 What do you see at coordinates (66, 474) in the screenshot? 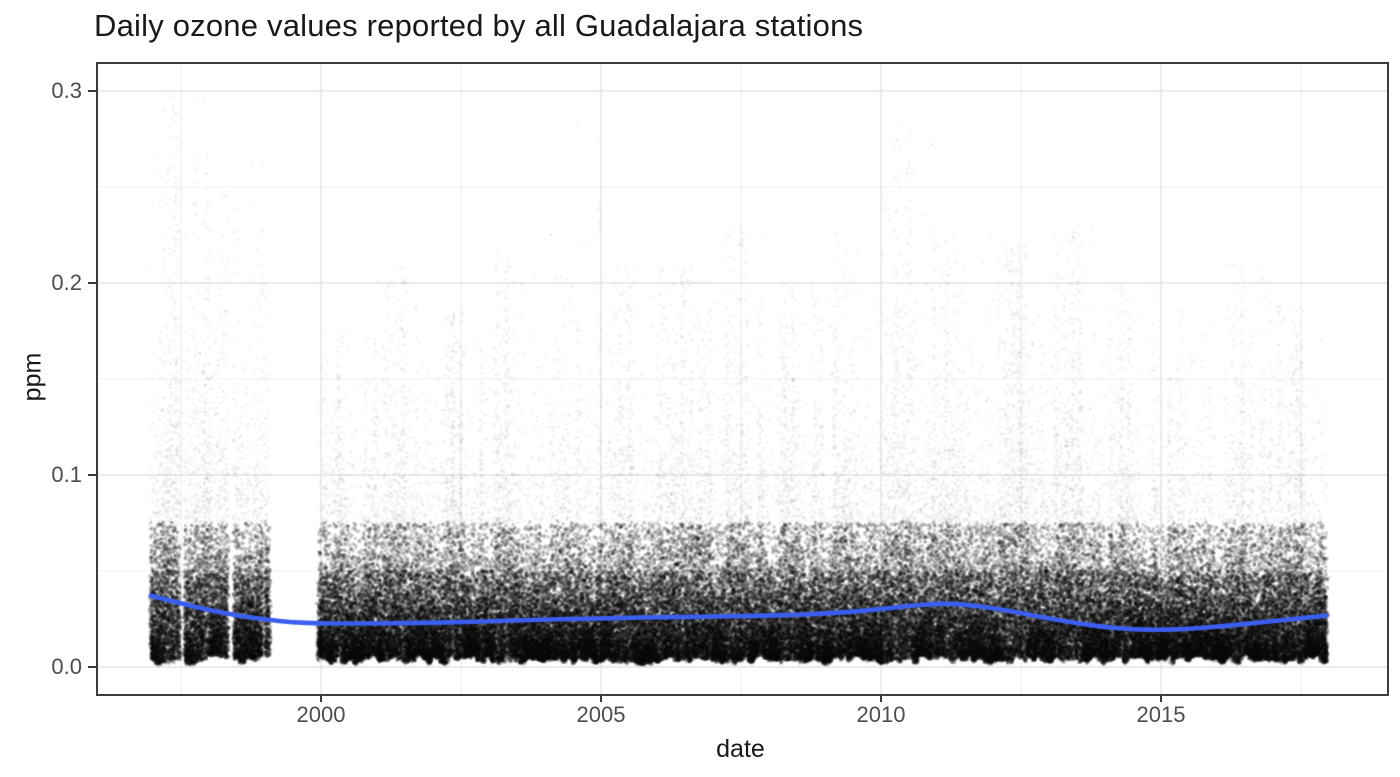
I see `y-tick-label: 0.1` at bounding box center [66, 474].